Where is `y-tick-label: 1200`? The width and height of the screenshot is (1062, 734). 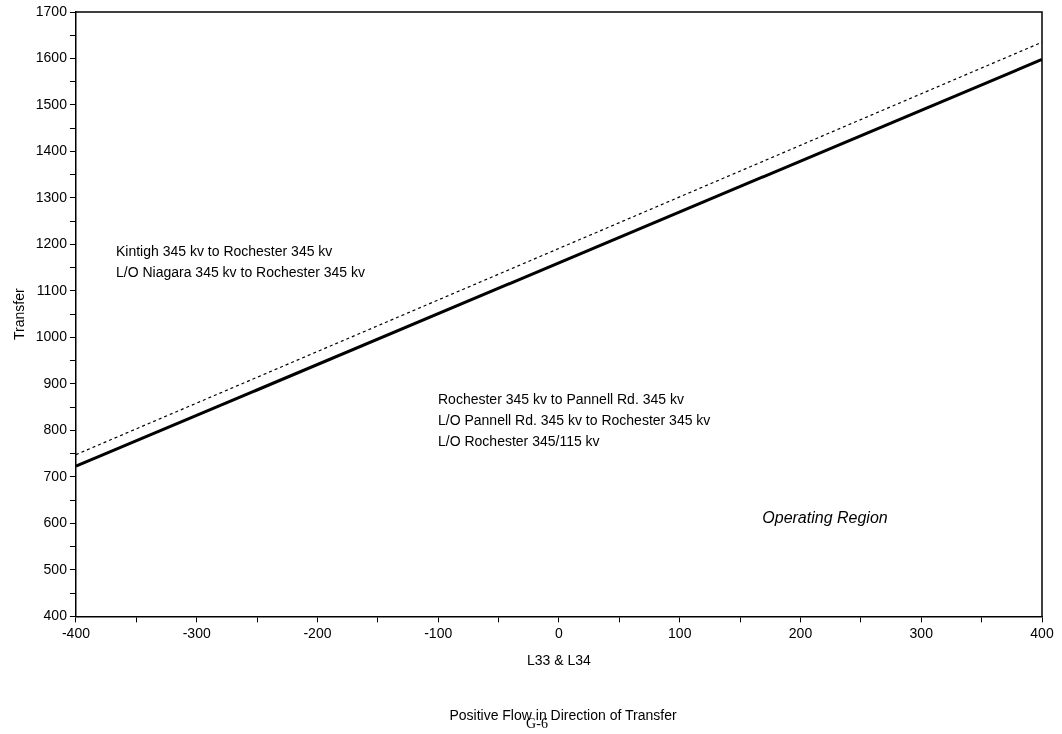
y-tick-label: 1200 is located at coordinates (51, 243).